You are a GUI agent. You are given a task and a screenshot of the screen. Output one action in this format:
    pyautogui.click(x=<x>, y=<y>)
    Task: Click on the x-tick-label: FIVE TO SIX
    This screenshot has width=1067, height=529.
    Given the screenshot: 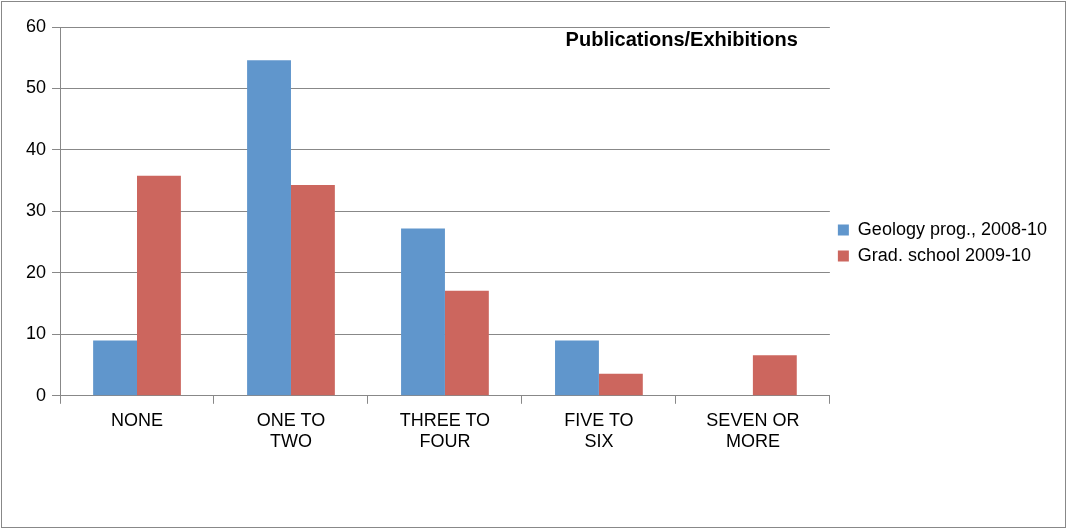 What is the action you would take?
    pyautogui.click(x=599, y=430)
    